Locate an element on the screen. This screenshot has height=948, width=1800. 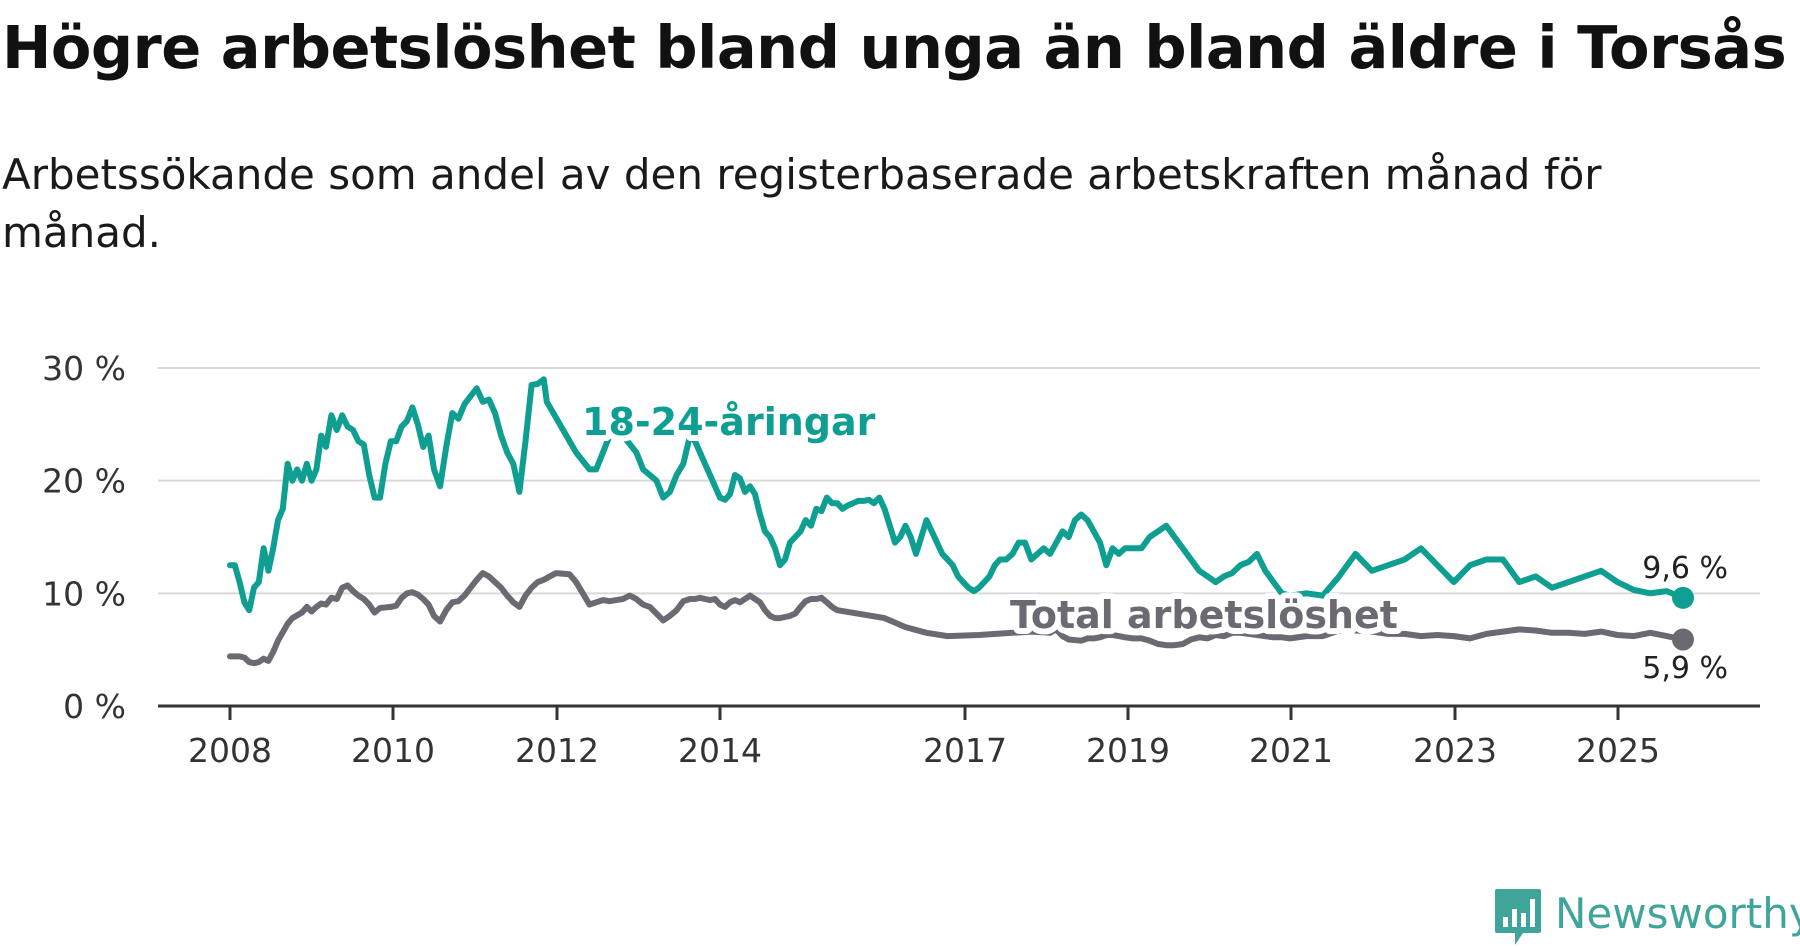
x-tick-label: 2019 is located at coordinates (1128, 750).